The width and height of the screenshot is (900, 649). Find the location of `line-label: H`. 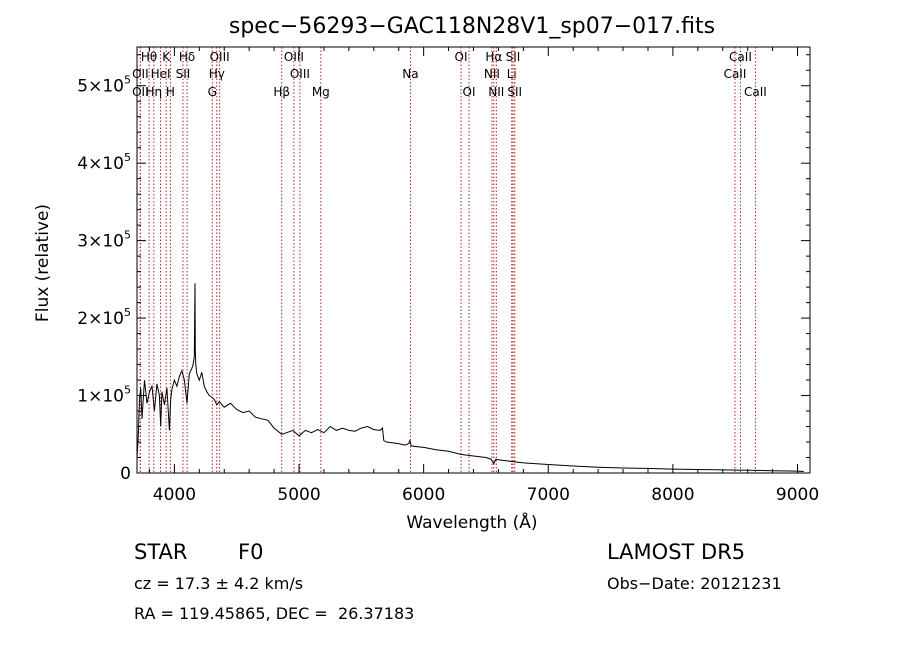

line-label: H is located at coordinates (170, 92).